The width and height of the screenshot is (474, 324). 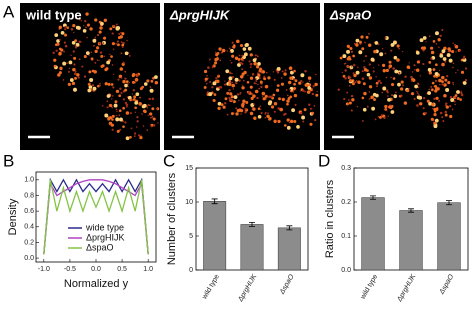 I want to click on y-tick-label: 0.4, so click(x=29, y=227).